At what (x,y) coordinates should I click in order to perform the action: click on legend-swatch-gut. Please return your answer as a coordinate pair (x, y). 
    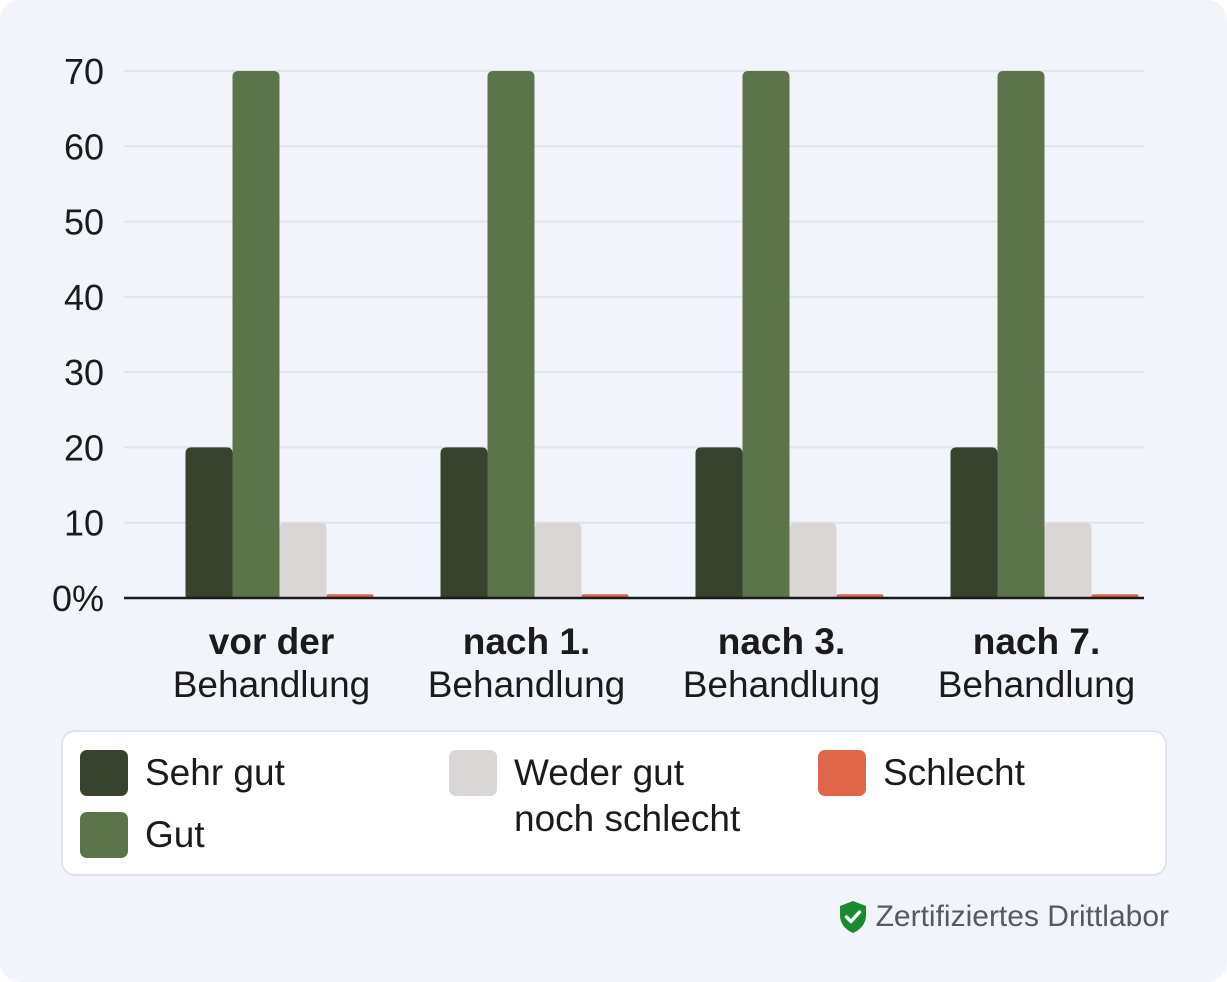
    Looking at the image, I should click on (104, 835).